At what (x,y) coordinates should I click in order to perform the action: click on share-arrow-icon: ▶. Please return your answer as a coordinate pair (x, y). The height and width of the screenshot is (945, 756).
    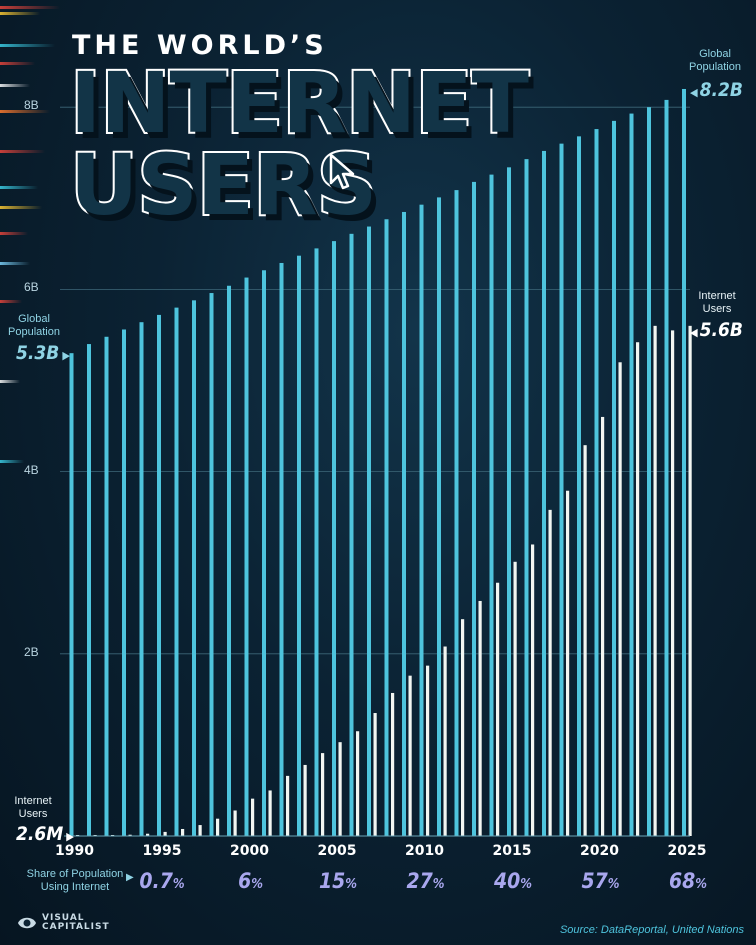
    Looking at the image, I should click on (130, 877).